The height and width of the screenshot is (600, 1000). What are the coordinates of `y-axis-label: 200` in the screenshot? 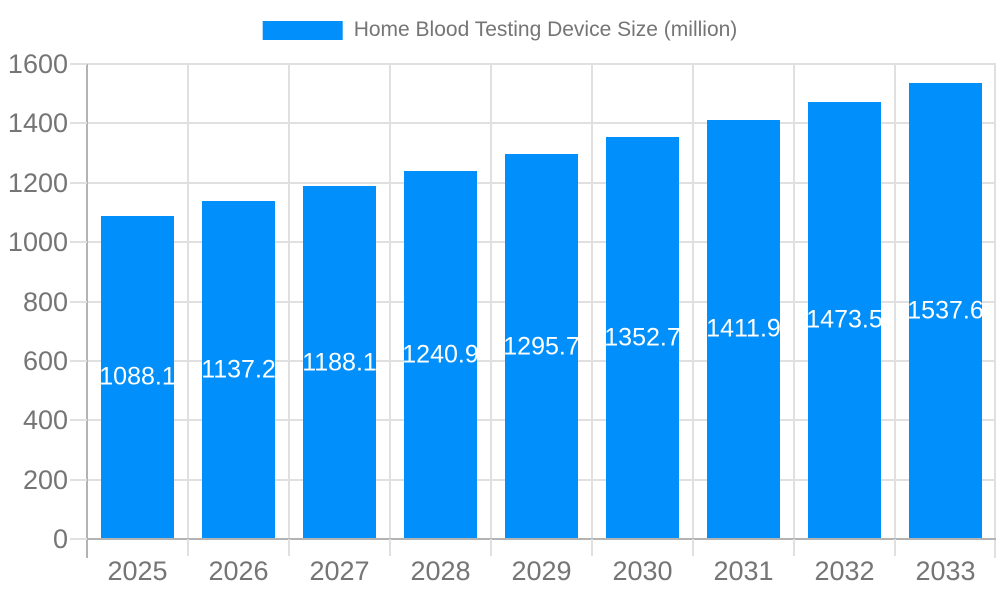 It's located at (45, 479).